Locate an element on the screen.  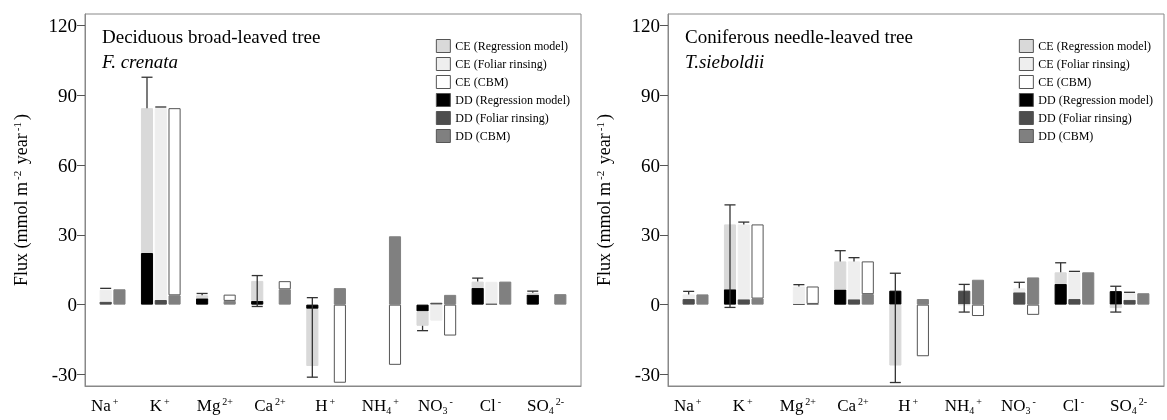
text: Deciduous broad-leaved tree is located at coordinates (211, 36).